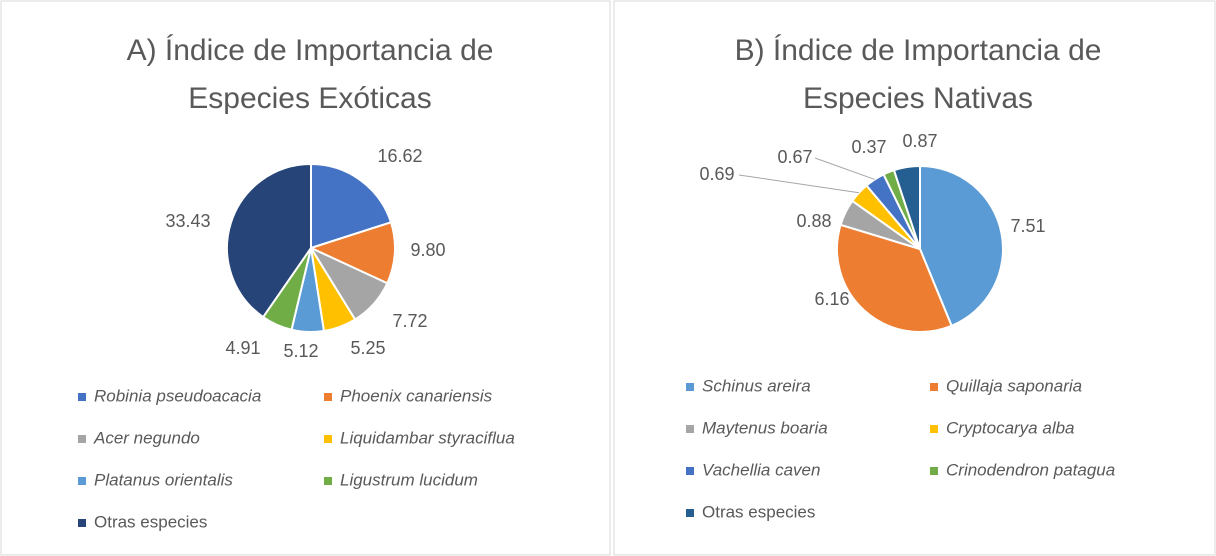  Describe the element at coordinates (416, 395) in the screenshot. I see `legend-label: Phoenix canariensis` at that location.